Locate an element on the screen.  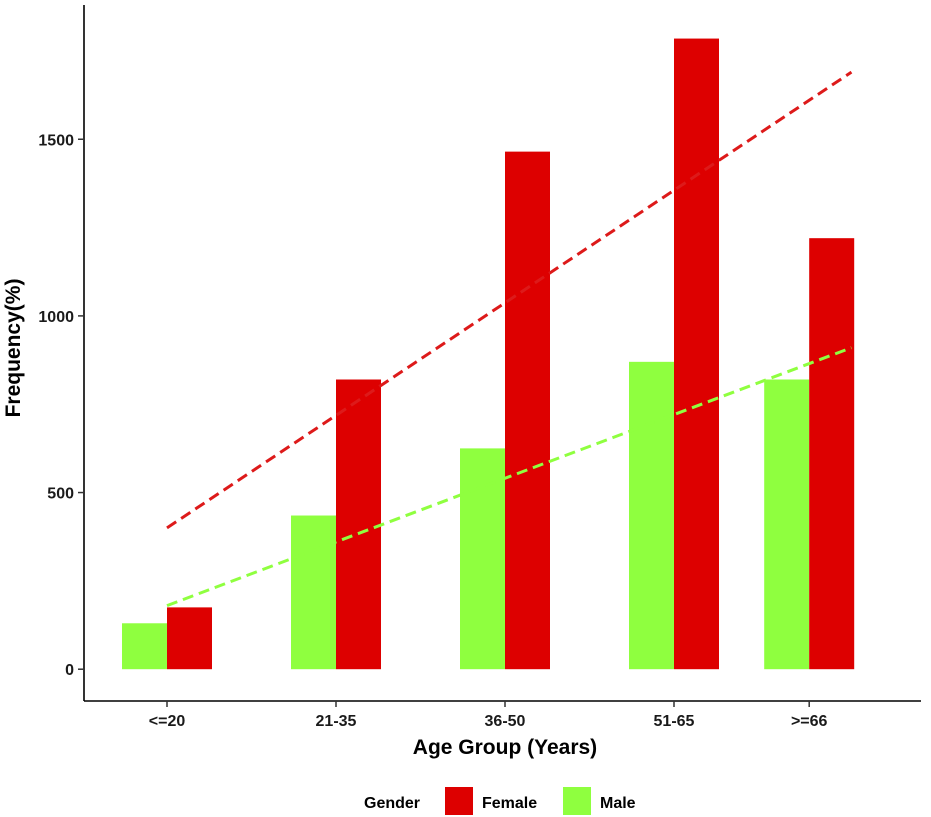
x-tick-label: 21-35 is located at coordinates (336, 721).